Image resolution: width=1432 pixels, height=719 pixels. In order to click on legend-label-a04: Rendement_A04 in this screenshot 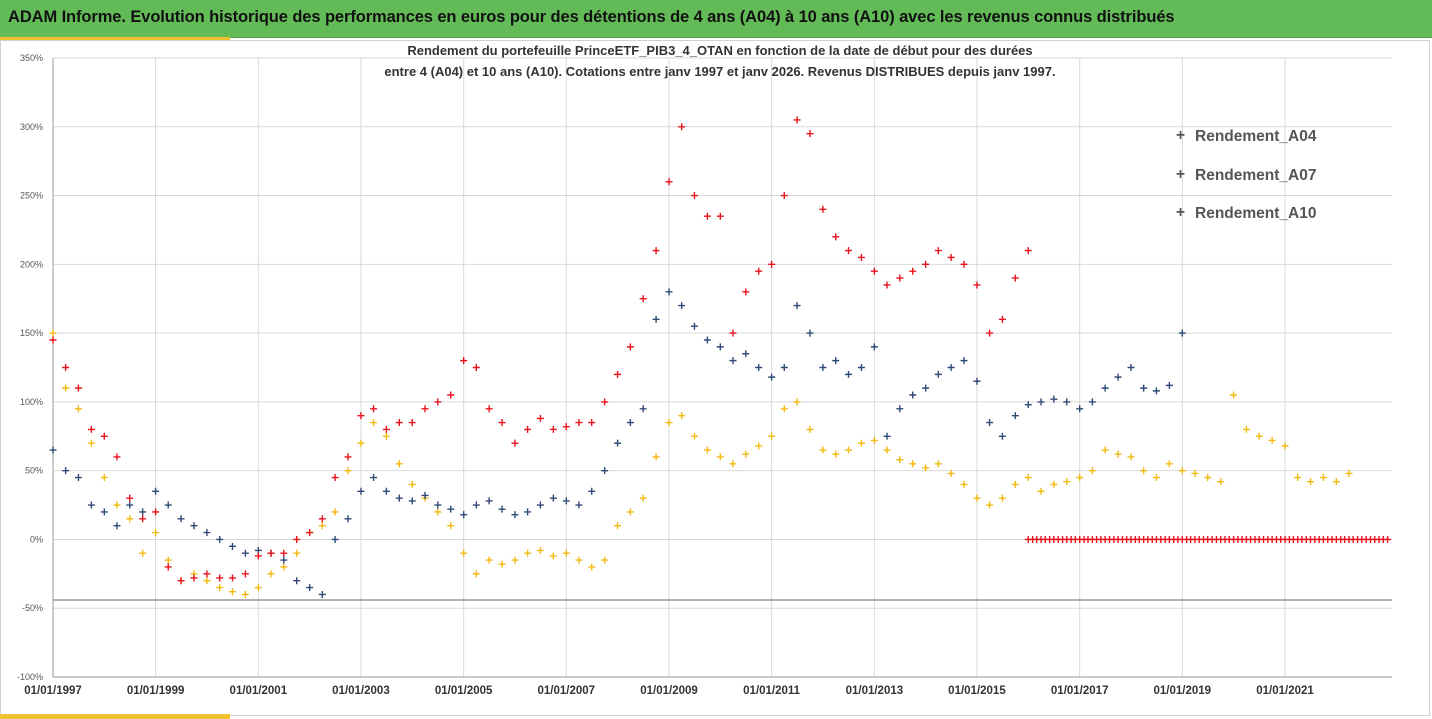, I will do `click(1256, 136)`.